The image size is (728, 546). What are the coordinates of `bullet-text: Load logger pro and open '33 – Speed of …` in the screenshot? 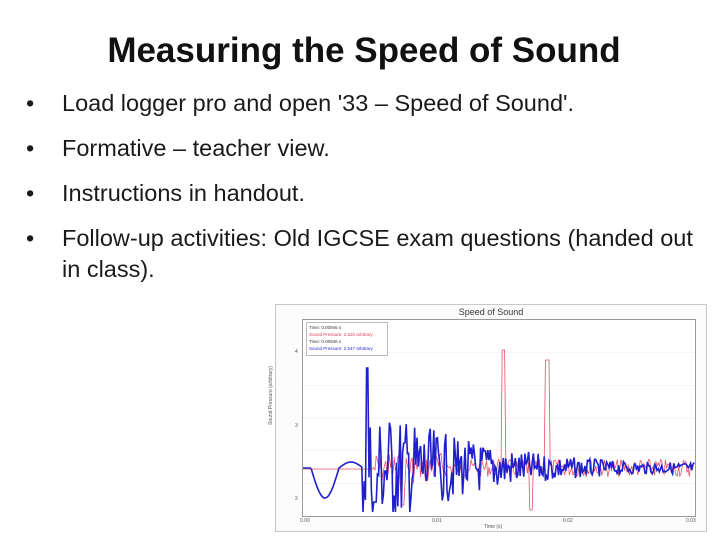 It's located at (318, 103).